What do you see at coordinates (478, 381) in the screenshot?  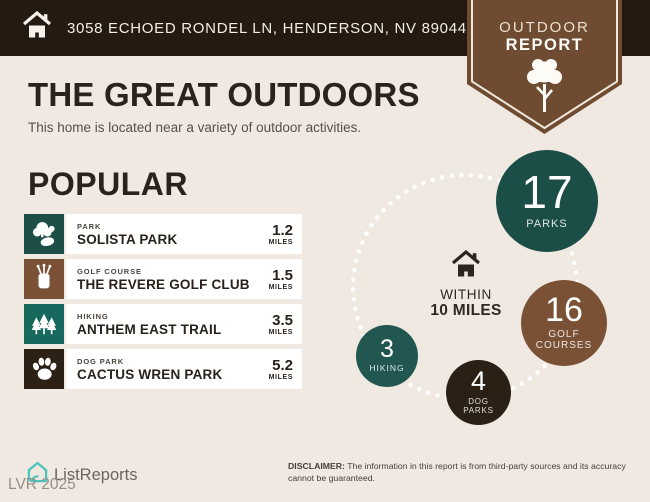 I see `dog-count: 4` at bounding box center [478, 381].